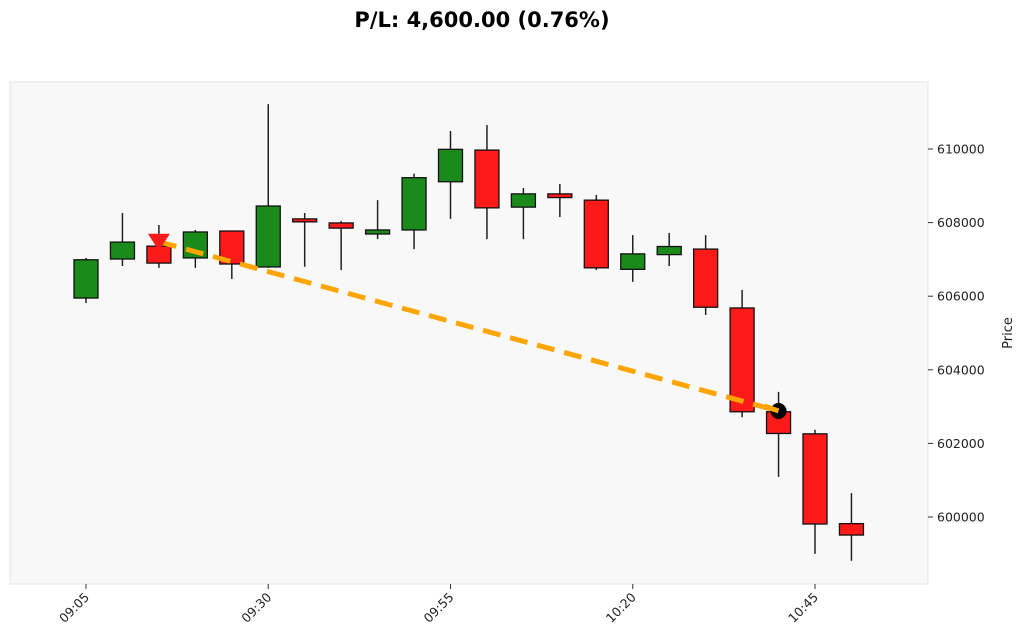 This screenshot has width=1024, height=644. Describe the element at coordinates (771, 408) in the screenshot. I see `trade-line-end` at that location.